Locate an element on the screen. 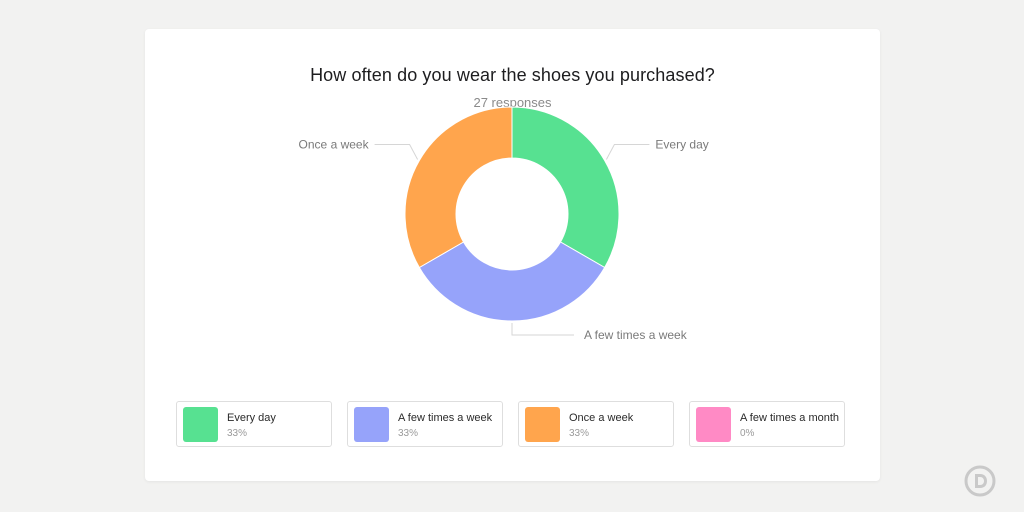 The width and height of the screenshot is (1024, 512). legend-label: A few times a week is located at coordinates (445, 418).